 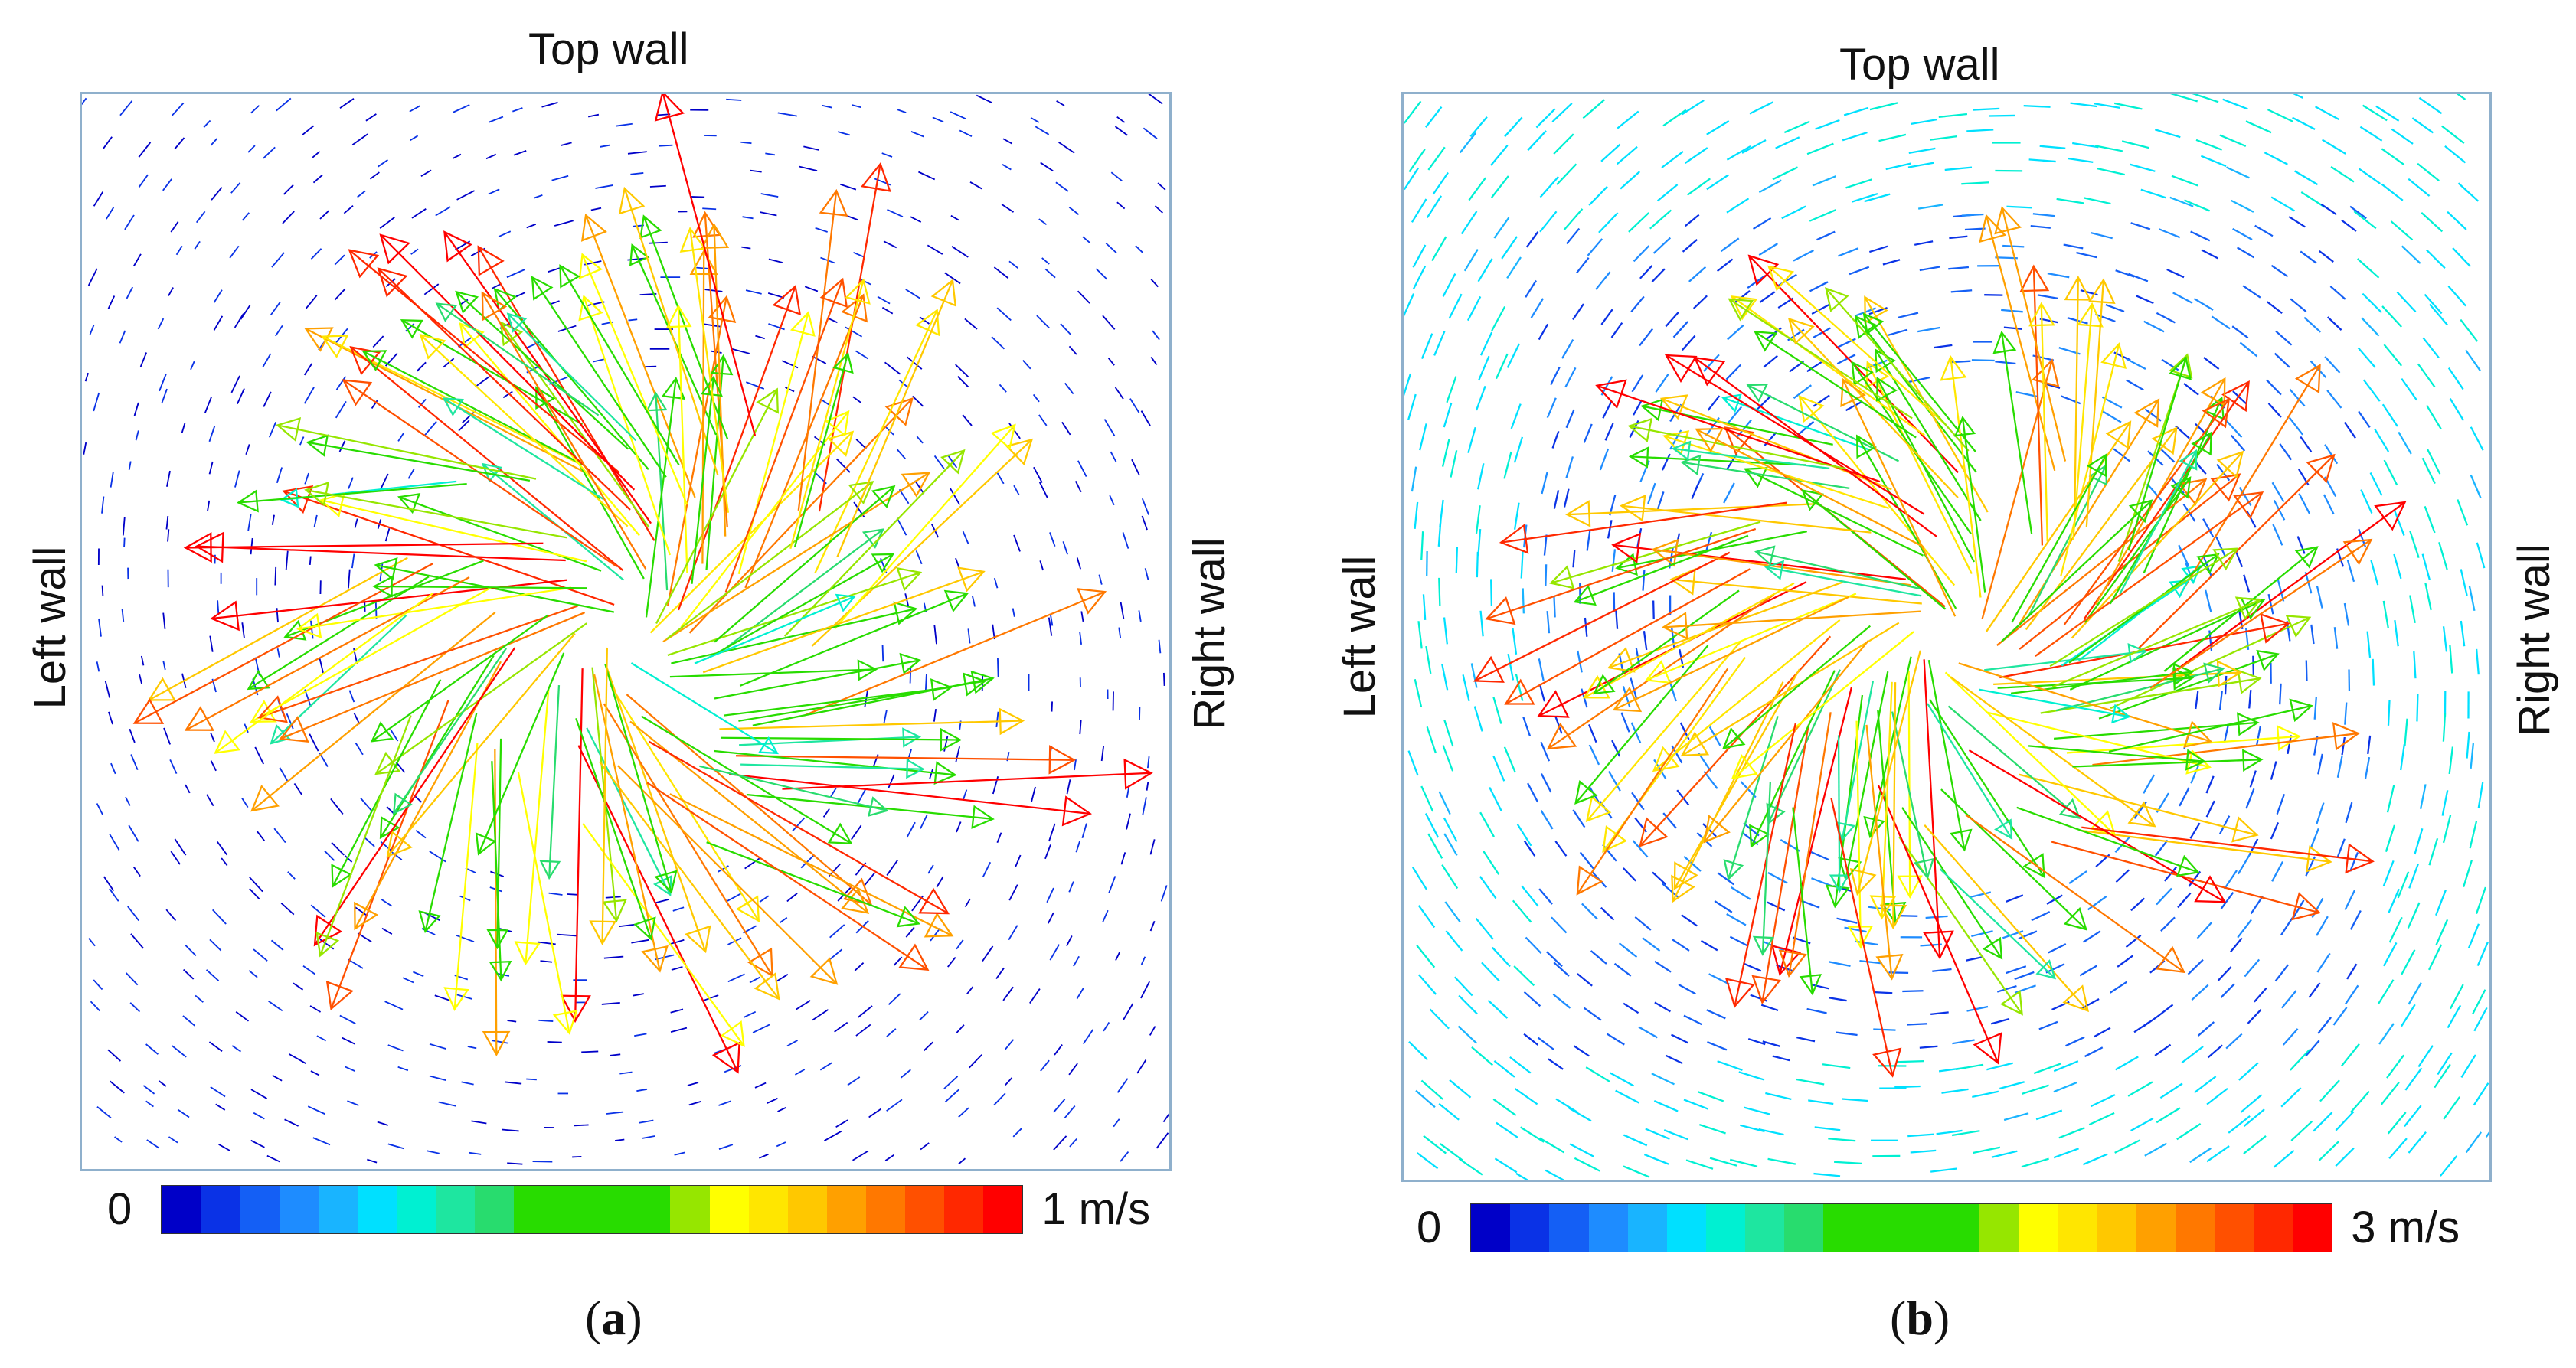 I want to click on colorbar-min-label: 0, so click(x=119, y=1209).